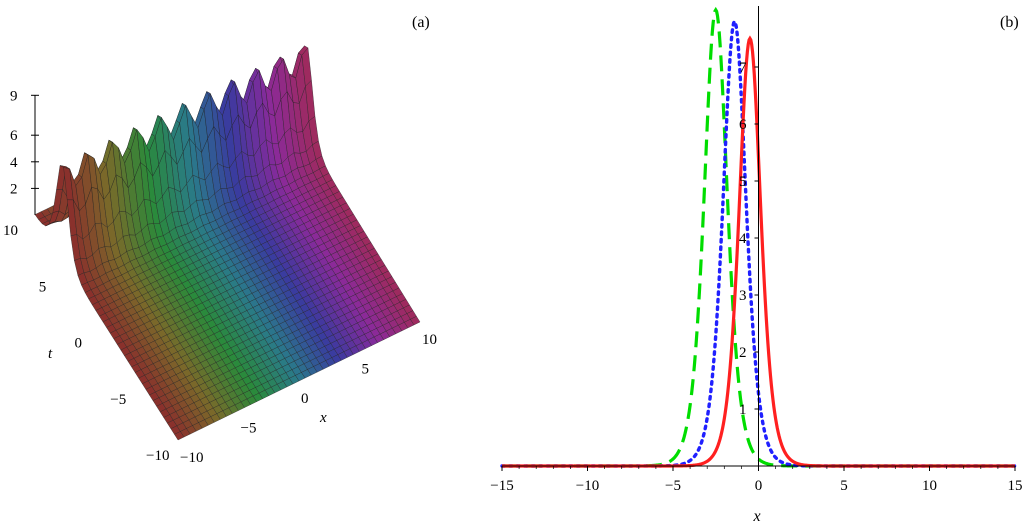  I want to click on t-axis-label: t, so click(50, 354).